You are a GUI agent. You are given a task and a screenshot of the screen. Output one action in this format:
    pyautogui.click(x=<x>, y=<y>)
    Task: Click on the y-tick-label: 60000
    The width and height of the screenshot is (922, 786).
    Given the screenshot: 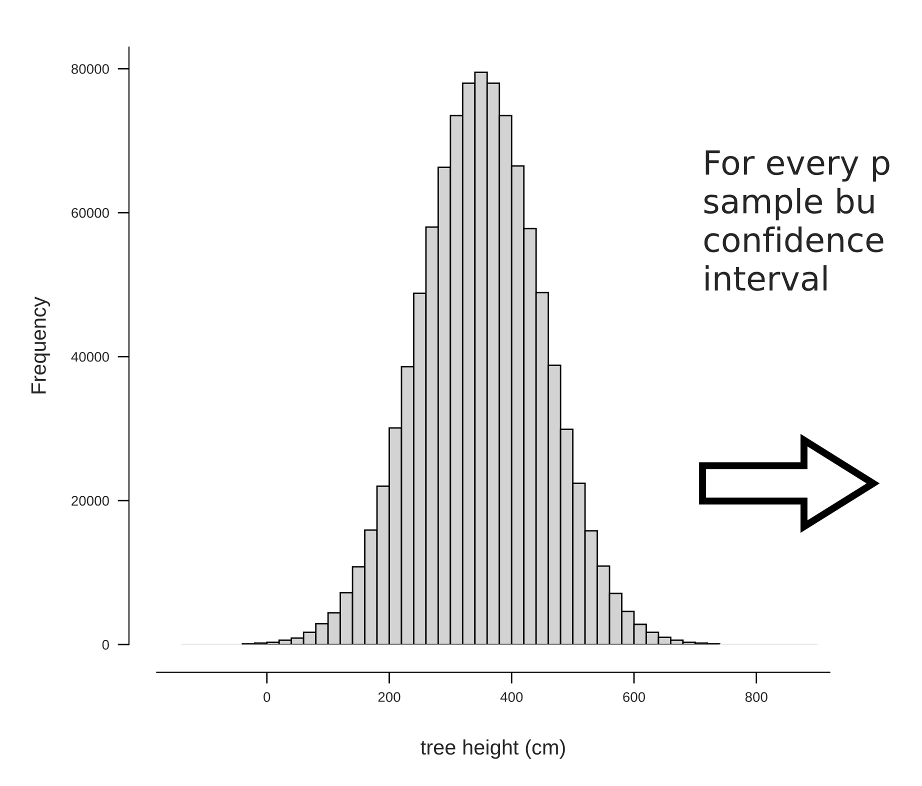 What is the action you would take?
    pyautogui.click(x=90, y=213)
    